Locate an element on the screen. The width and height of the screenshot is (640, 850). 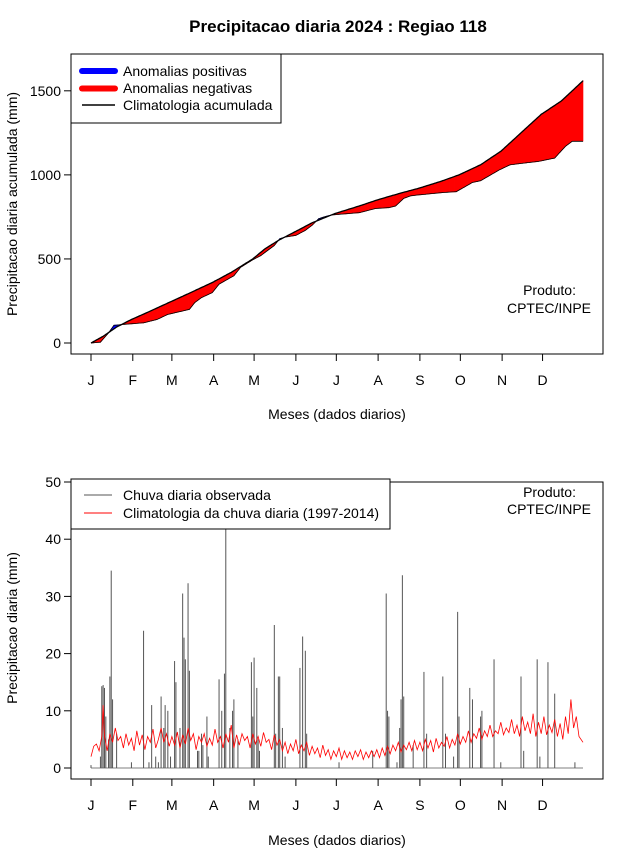
climatology-line-layer is located at coordinates (337, 730).